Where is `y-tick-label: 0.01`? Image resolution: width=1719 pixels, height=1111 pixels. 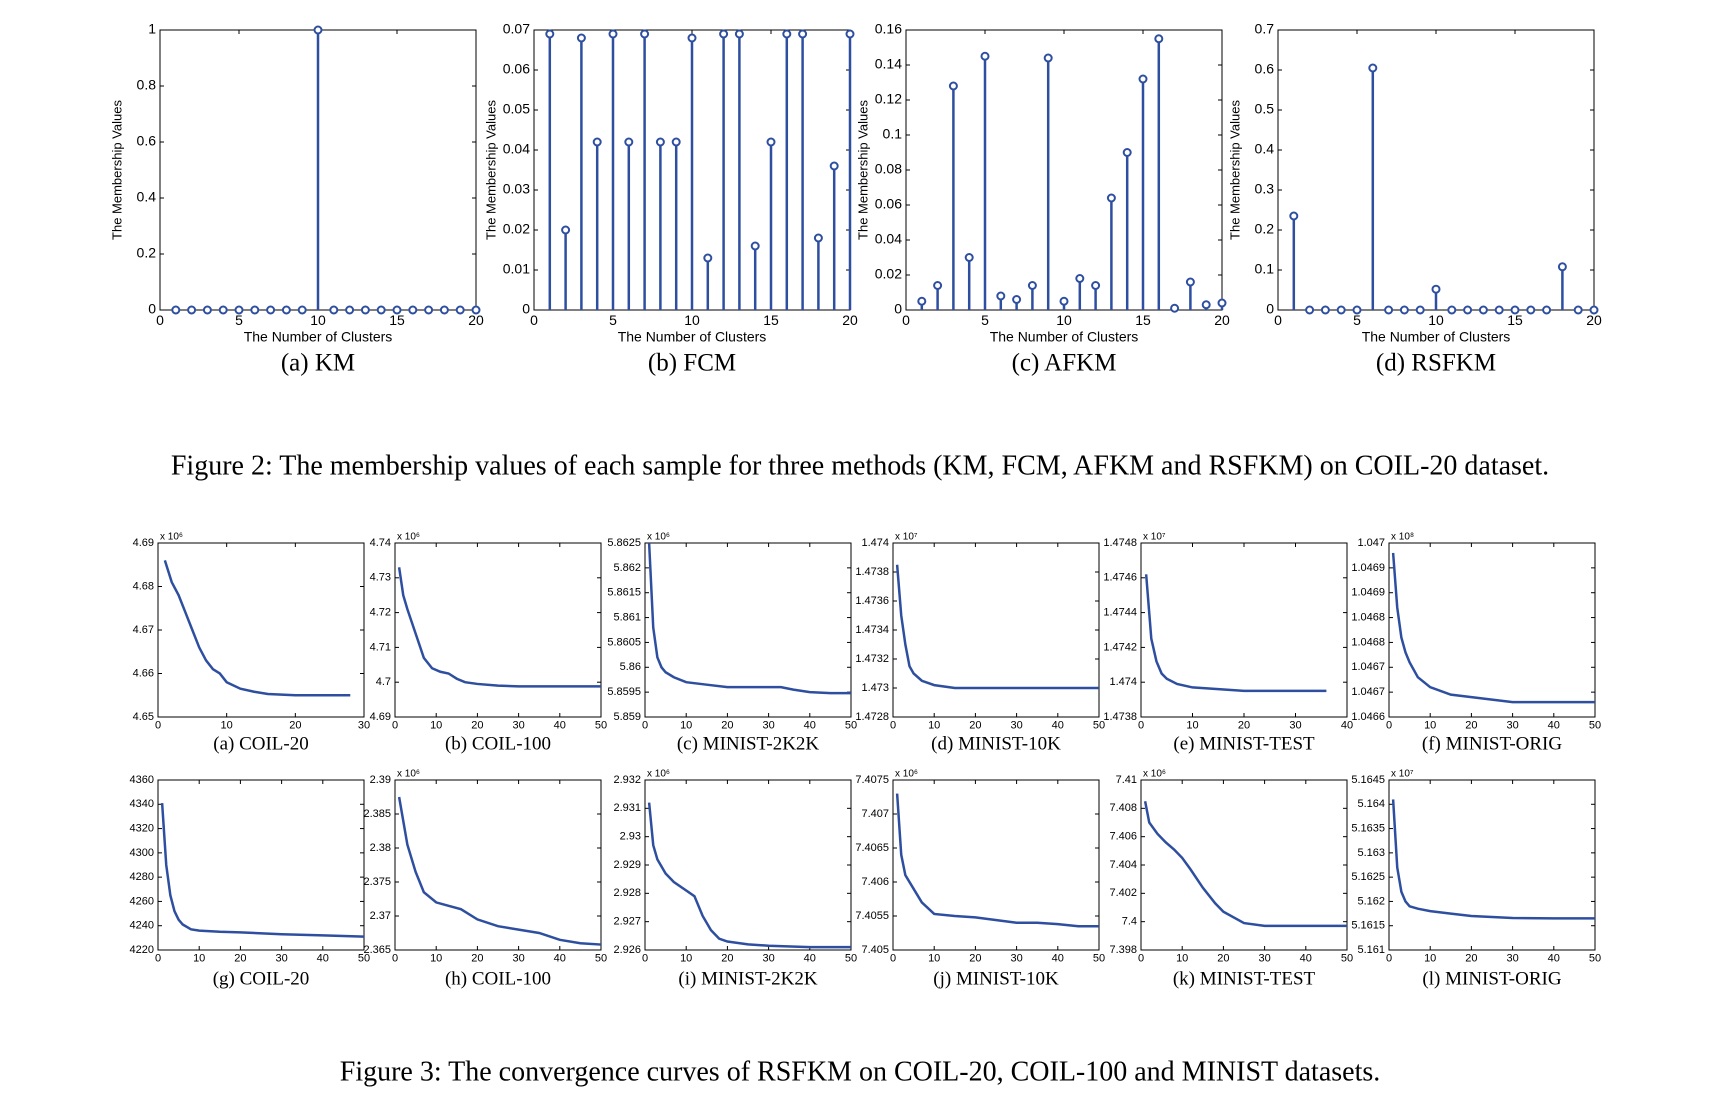 y-tick-label: 0.01 is located at coordinates (516, 269).